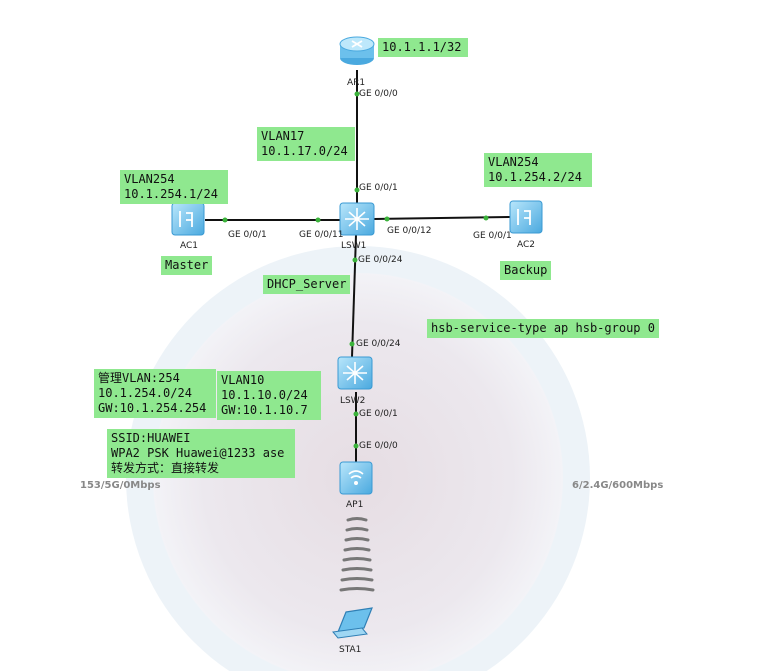 Image resolution: width=760 pixels, height=671 pixels. Describe the element at coordinates (543, 328) in the screenshot. I see `note-hsb: hsb-service-type ap hsb-group 0` at that location.